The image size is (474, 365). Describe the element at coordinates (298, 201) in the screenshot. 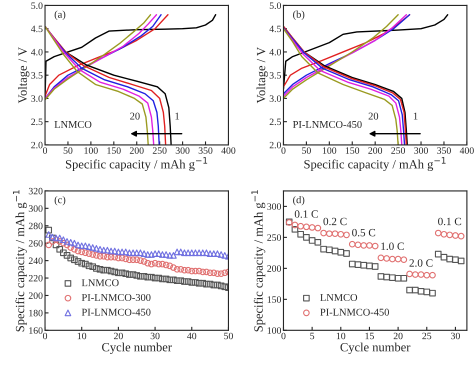

I see `annotation: (d)` at that location.